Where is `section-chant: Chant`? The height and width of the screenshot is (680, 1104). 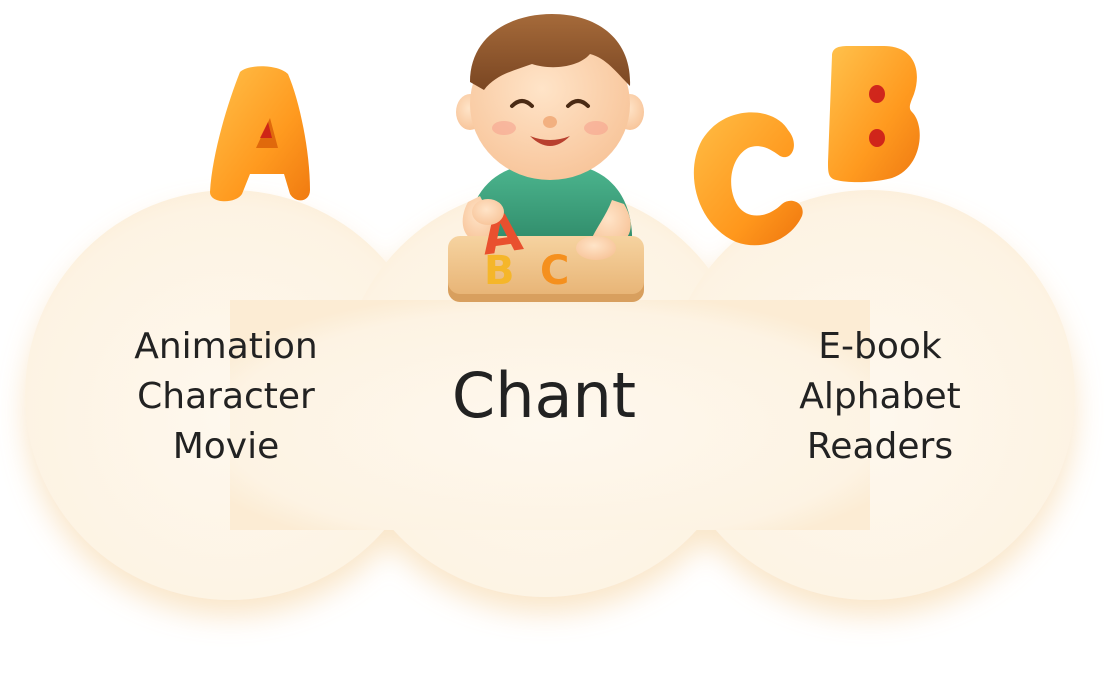 section-chant: Chant is located at coordinates (544, 396).